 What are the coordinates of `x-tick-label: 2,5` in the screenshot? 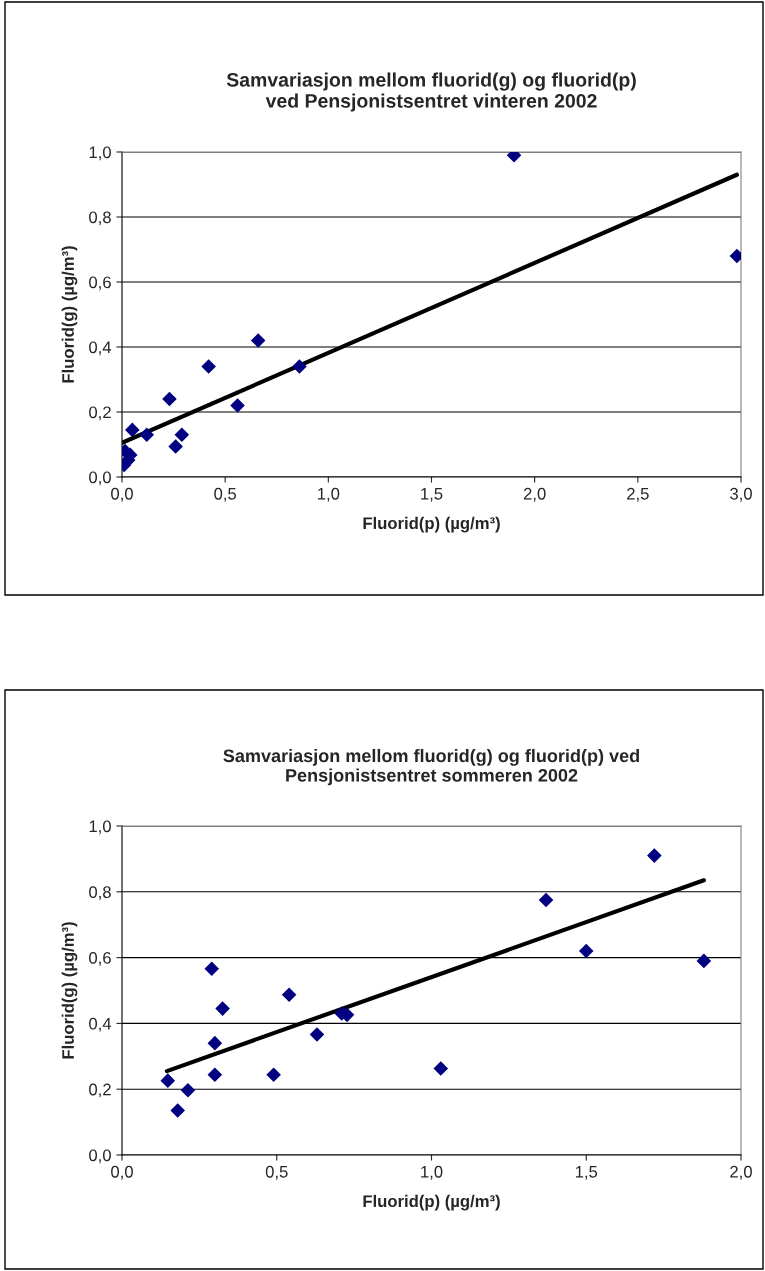 It's located at (638, 494).